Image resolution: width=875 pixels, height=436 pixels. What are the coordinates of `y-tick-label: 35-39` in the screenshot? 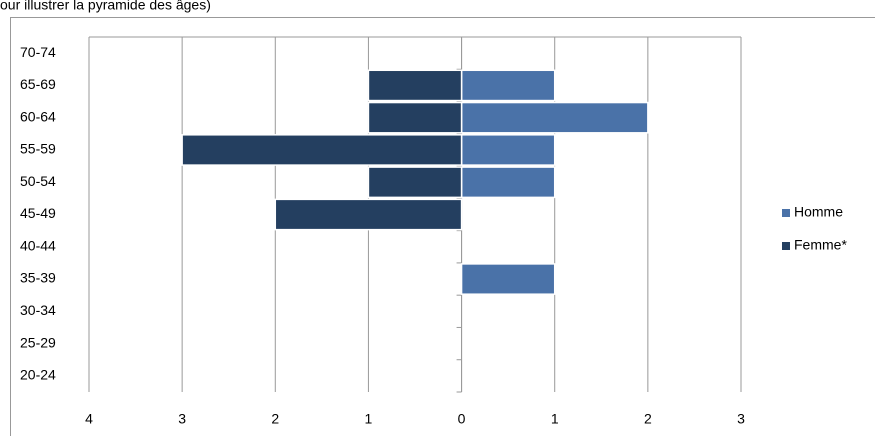 It's located at (38, 278).